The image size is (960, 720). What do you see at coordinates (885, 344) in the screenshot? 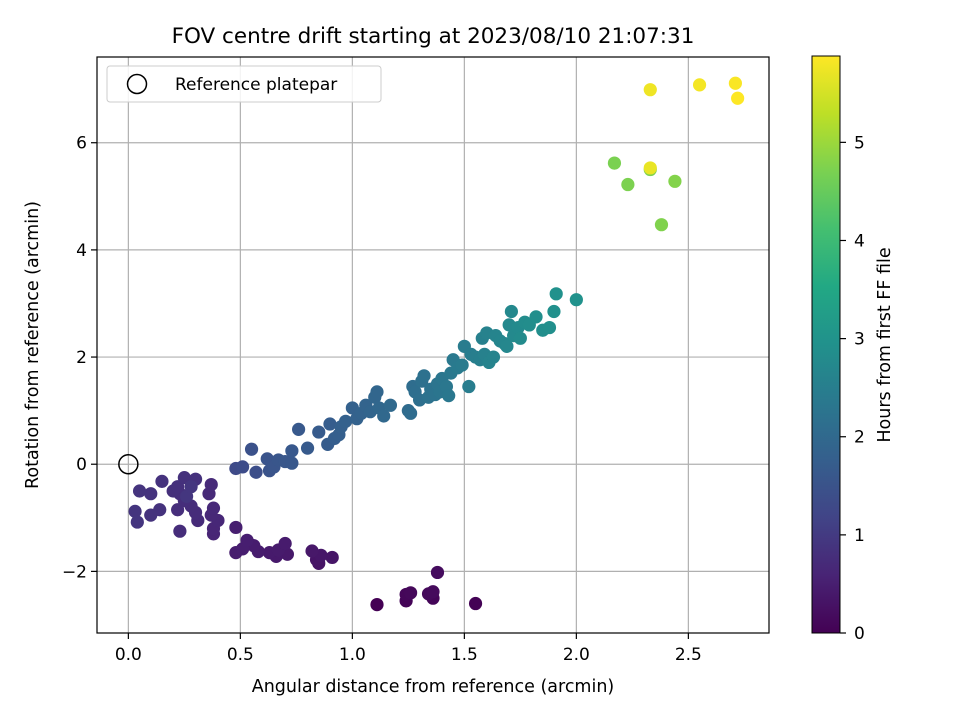
I see `colorbar-label: Hours from first FF file` at bounding box center [885, 344].